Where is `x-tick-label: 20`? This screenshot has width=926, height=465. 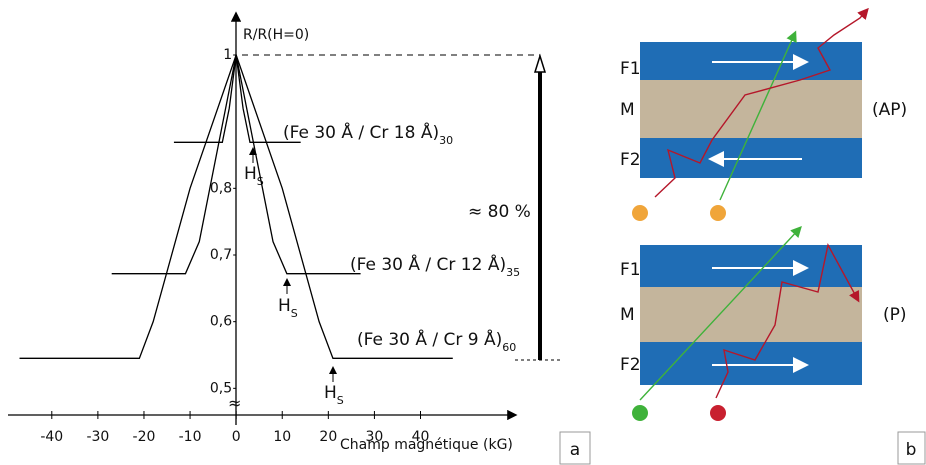
x-tick-label: 20 is located at coordinates (328, 437).